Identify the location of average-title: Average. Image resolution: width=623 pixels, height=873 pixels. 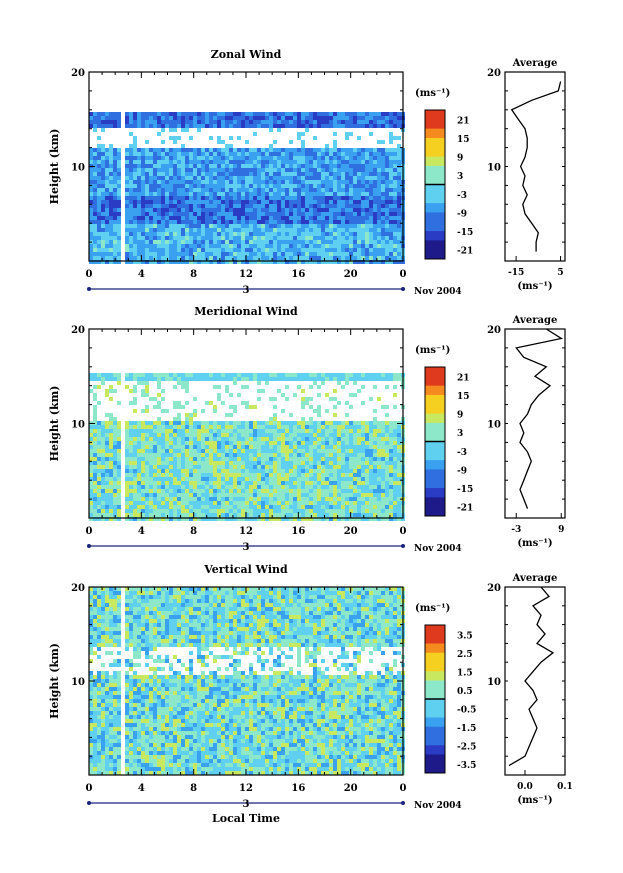
(535, 320).